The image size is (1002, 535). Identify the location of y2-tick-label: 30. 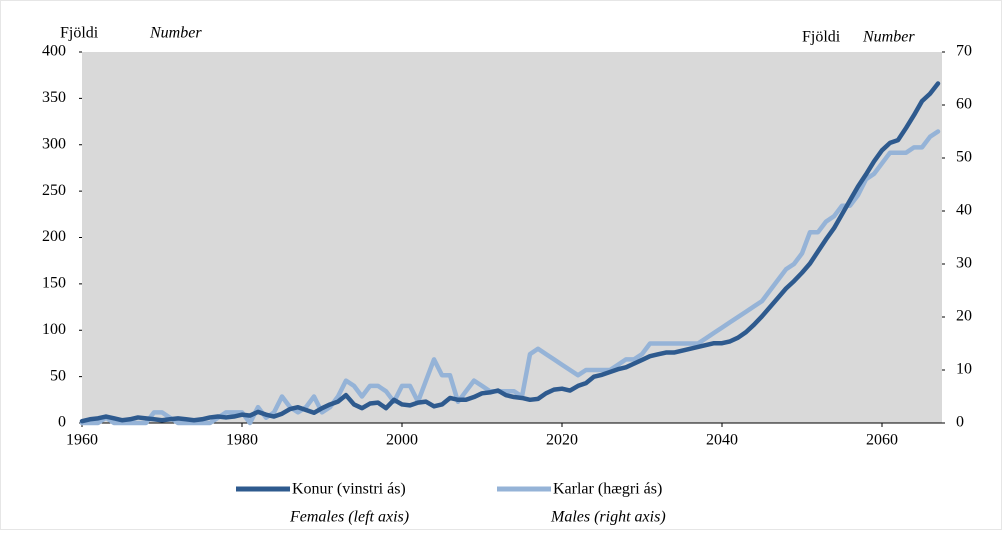
(964, 263).